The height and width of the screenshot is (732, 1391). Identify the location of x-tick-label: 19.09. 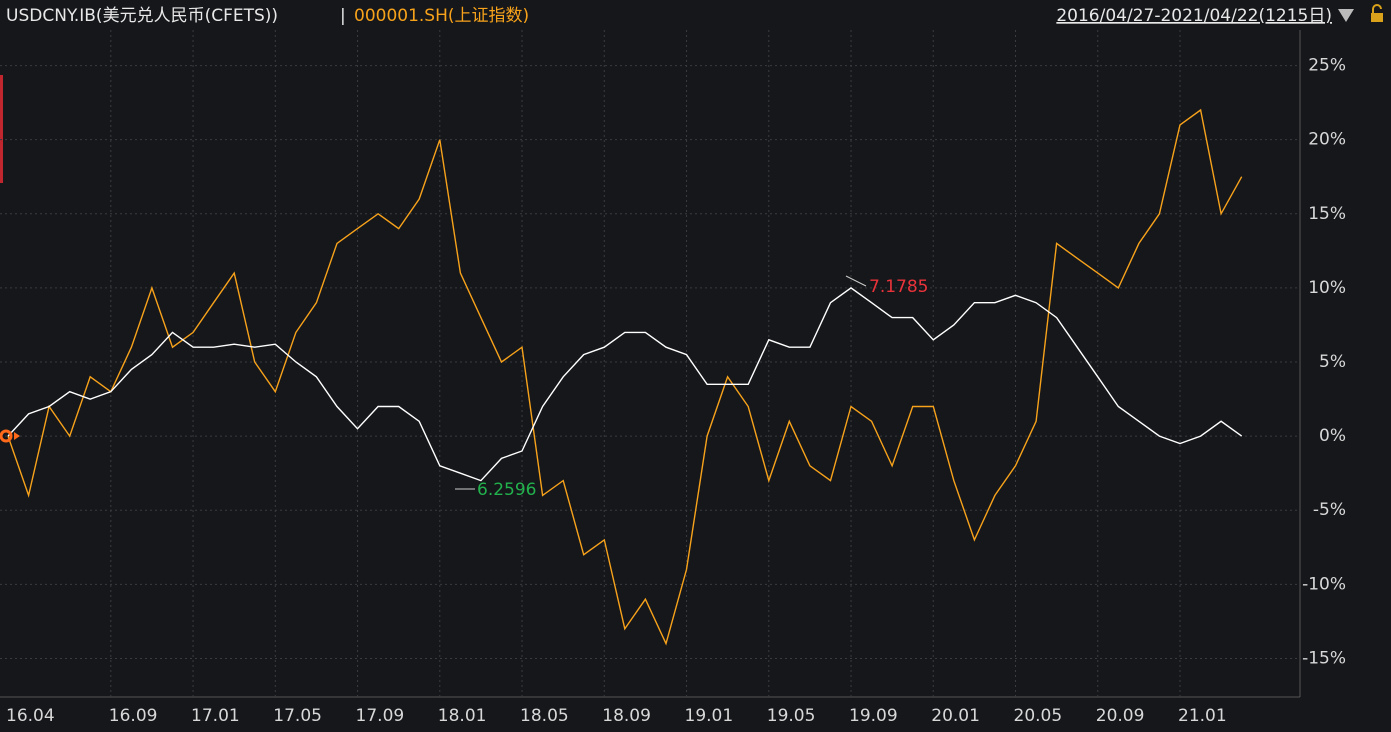
(873, 716).